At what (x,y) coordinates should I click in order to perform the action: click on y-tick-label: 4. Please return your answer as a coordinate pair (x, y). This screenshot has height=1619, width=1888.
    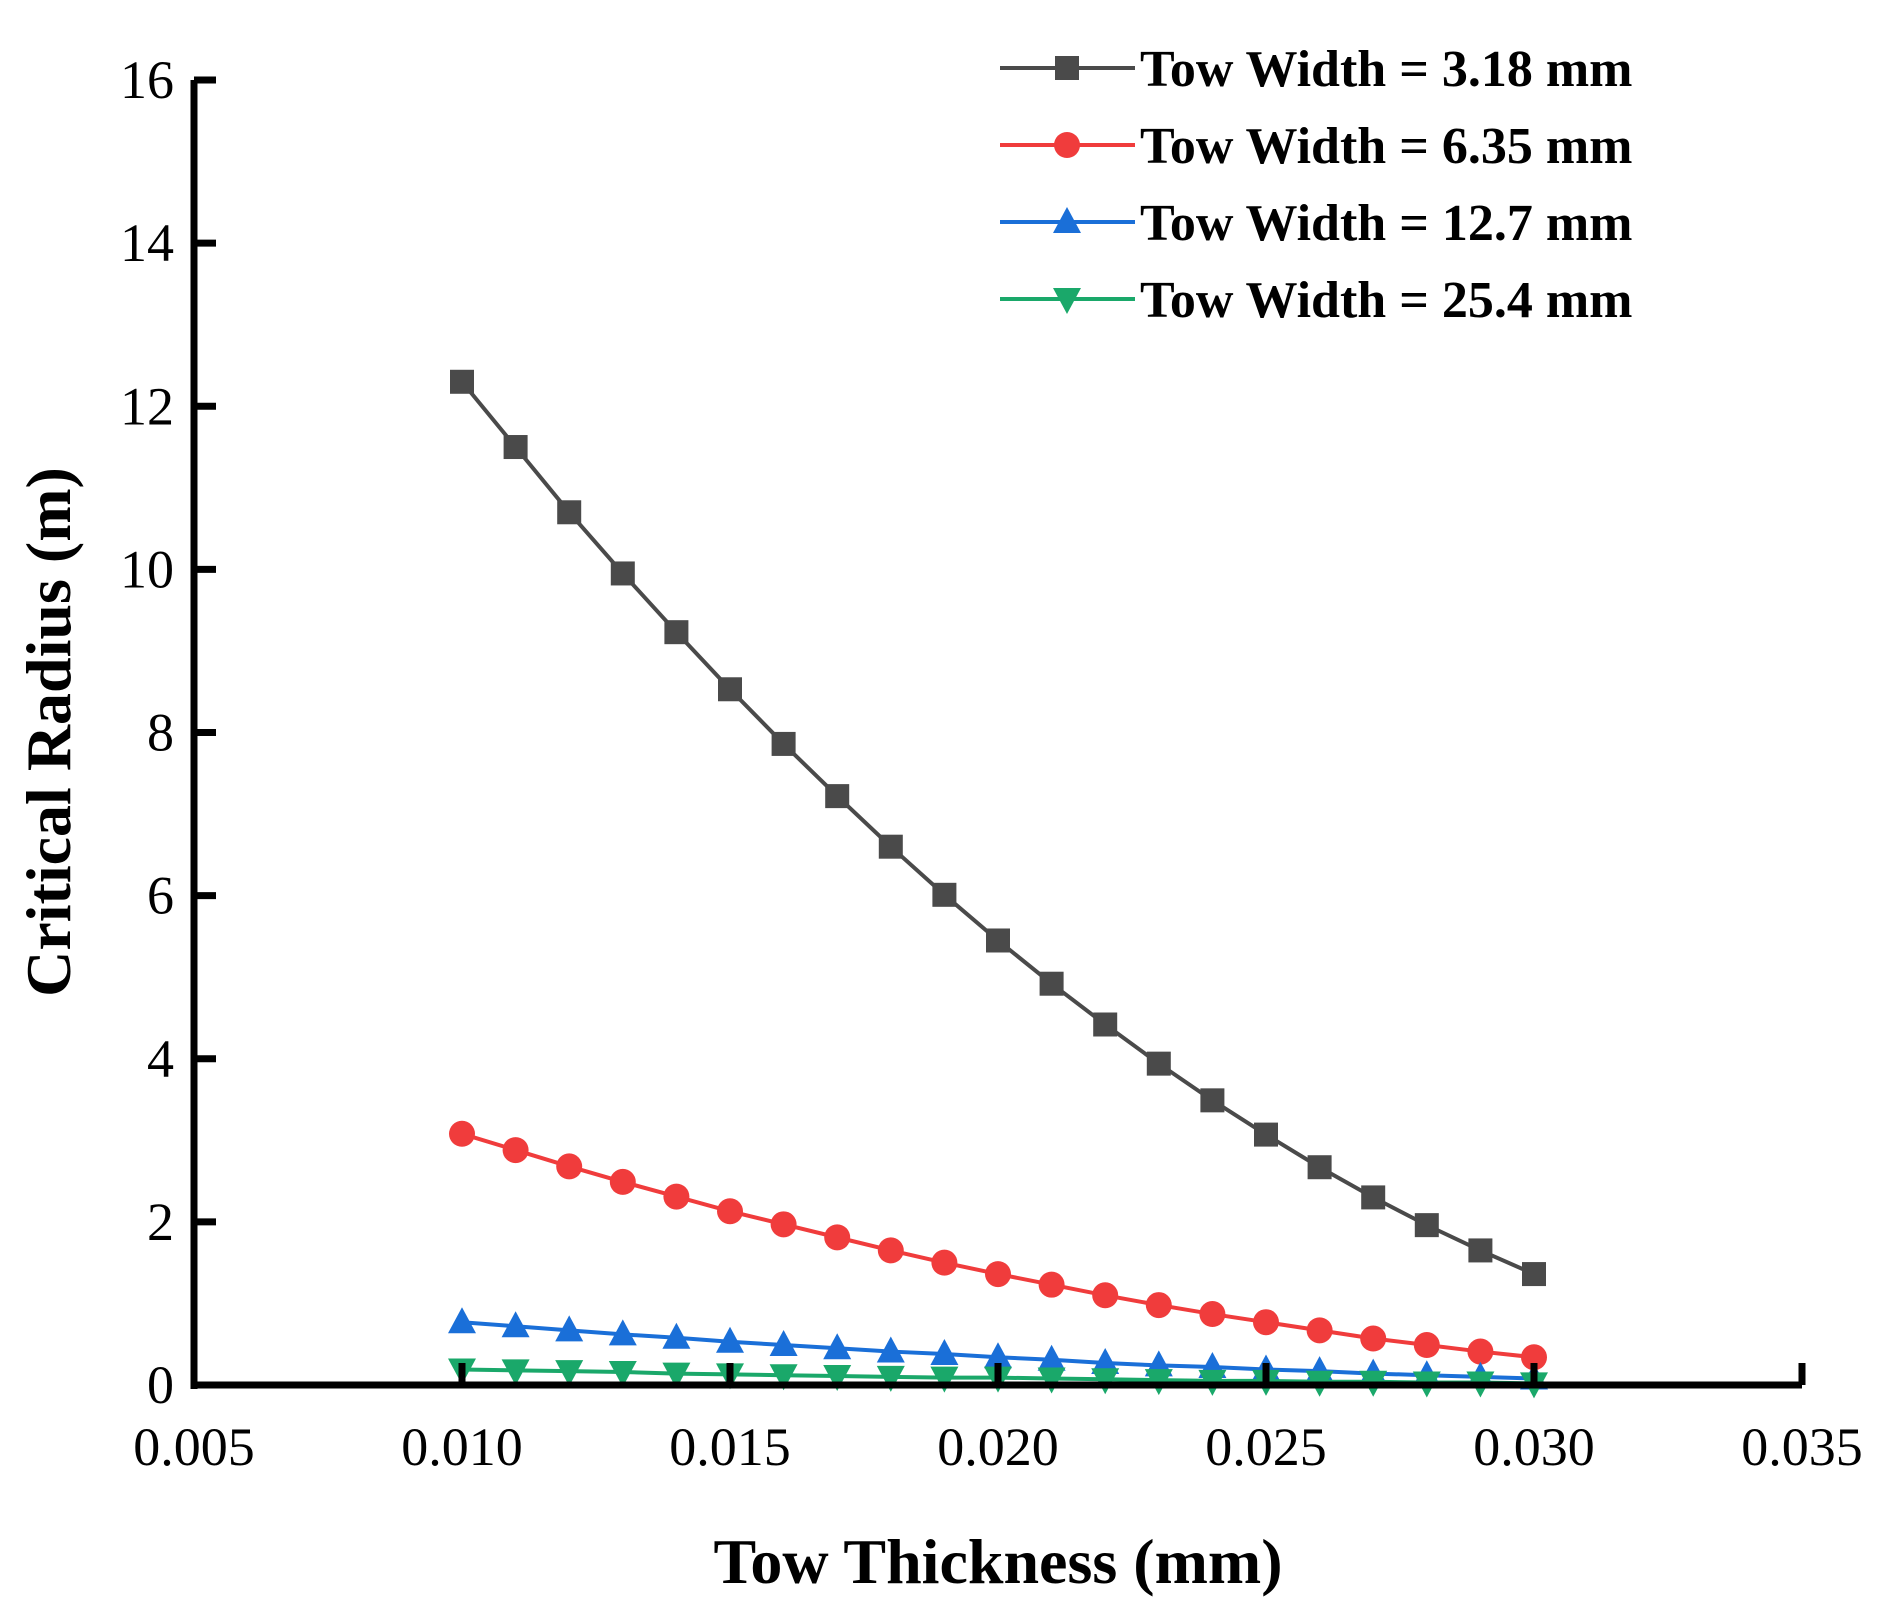
    Looking at the image, I should click on (160, 1059).